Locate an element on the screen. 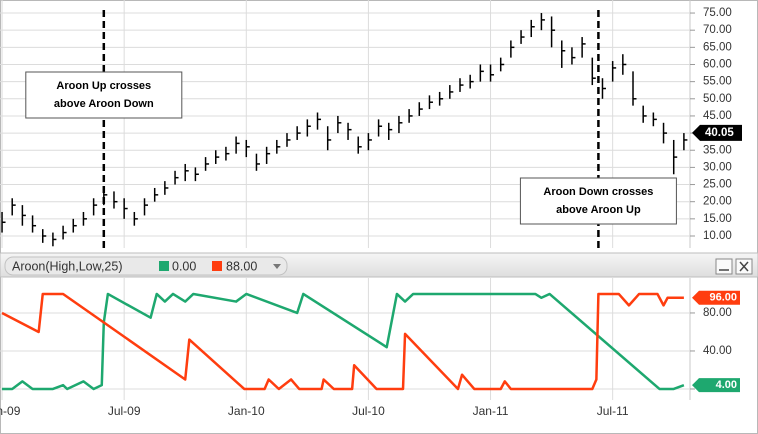  legend-value: 88.00 is located at coordinates (241, 266).